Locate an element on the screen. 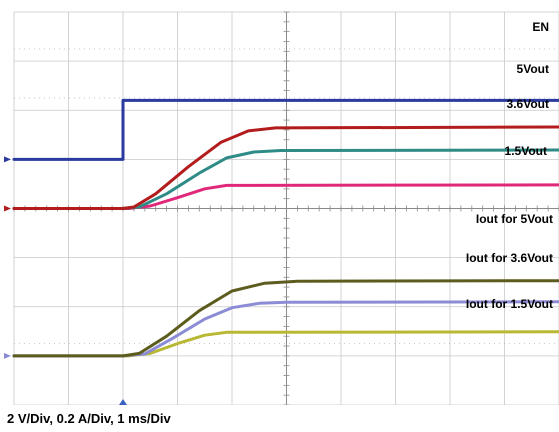 The width and height of the screenshot is (559, 432). trace-en is located at coordinates (285, 129).